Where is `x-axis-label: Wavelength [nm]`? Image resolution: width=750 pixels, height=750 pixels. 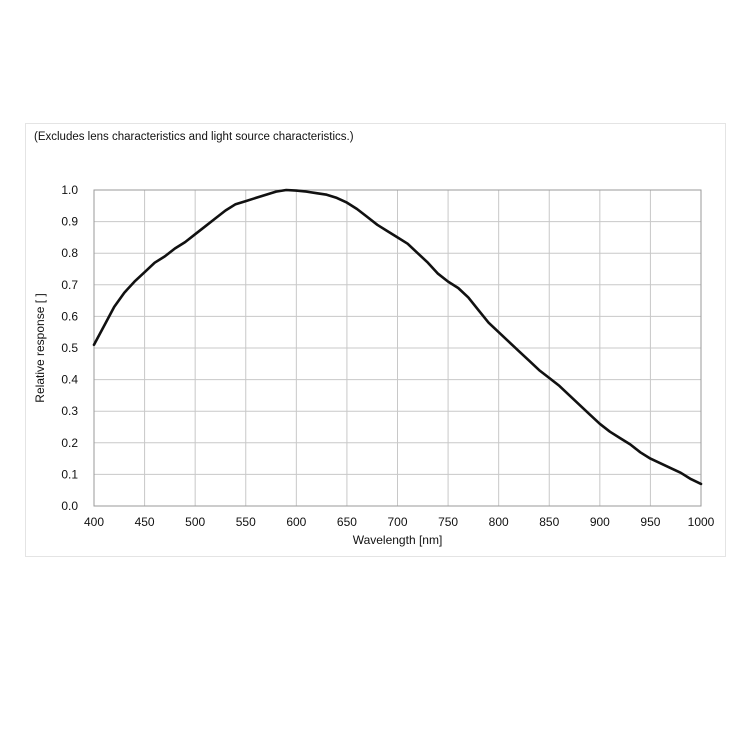
x-axis-label: Wavelength [nm] is located at coordinates (398, 540).